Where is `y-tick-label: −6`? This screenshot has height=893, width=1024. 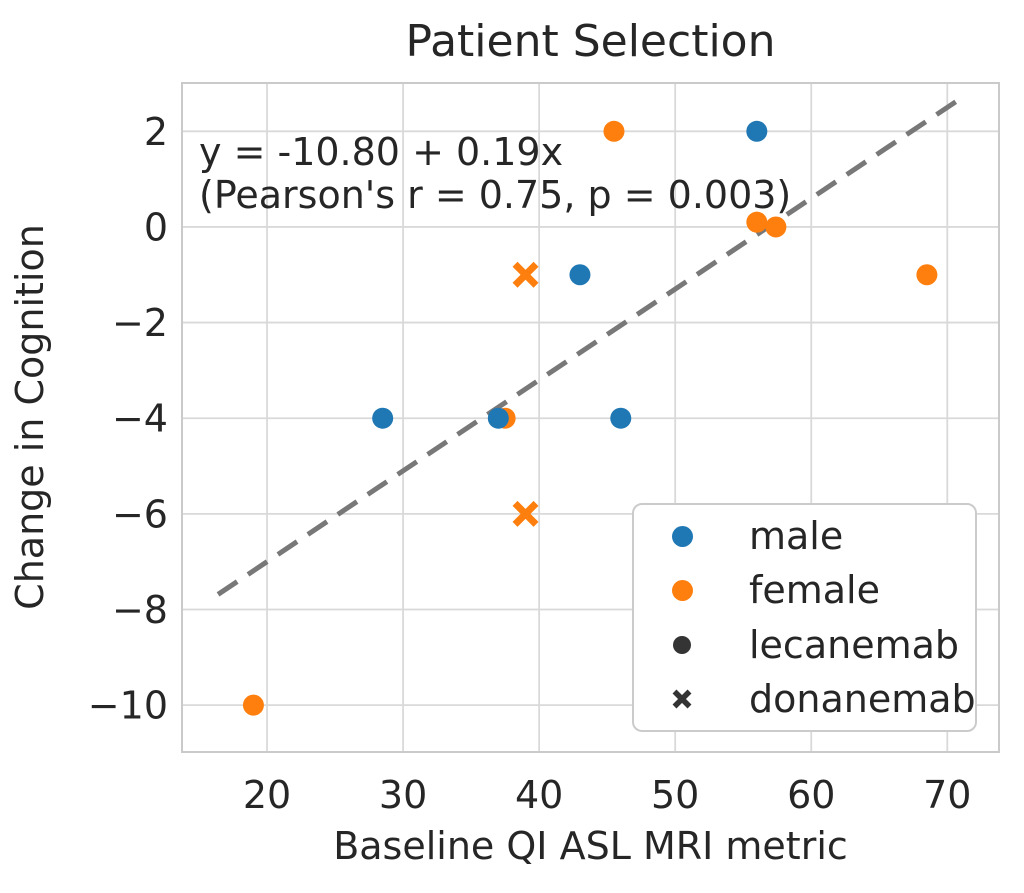
y-tick-label: −6 is located at coordinates (140, 514).